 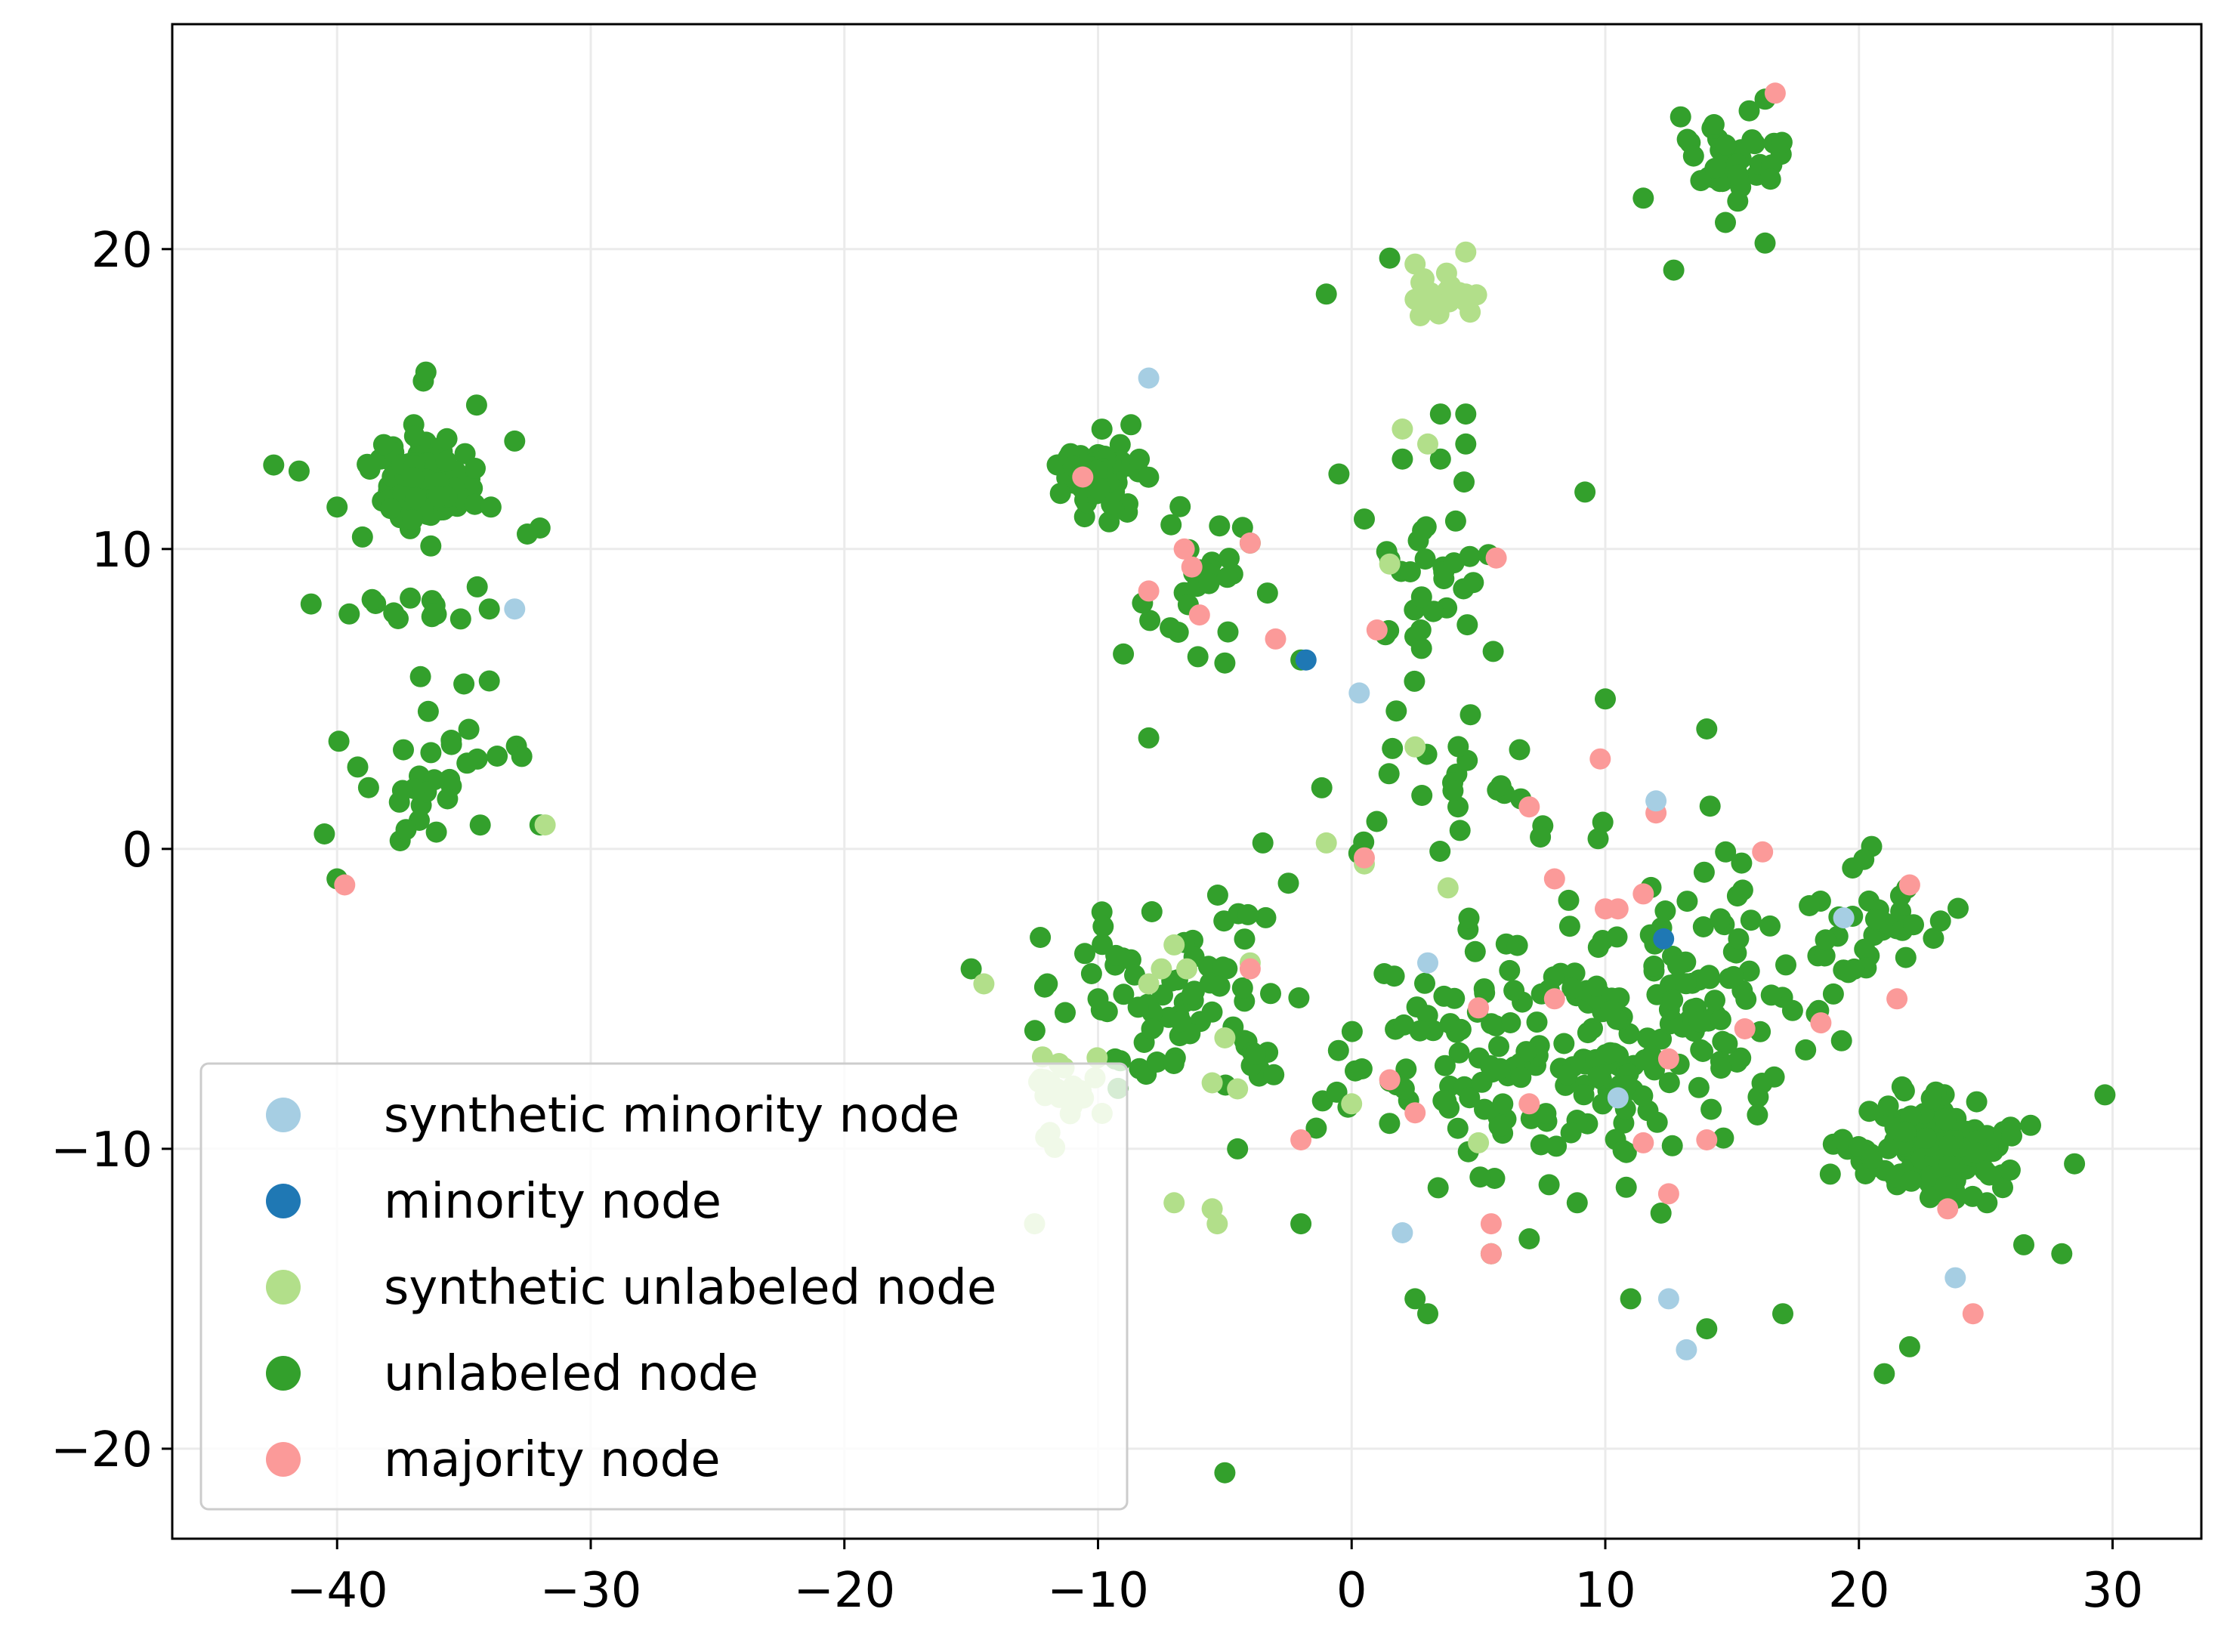 What do you see at coordinates (1485, 799) in the screenshot?
I see `series-minority` at bounding box center [1485, 799].